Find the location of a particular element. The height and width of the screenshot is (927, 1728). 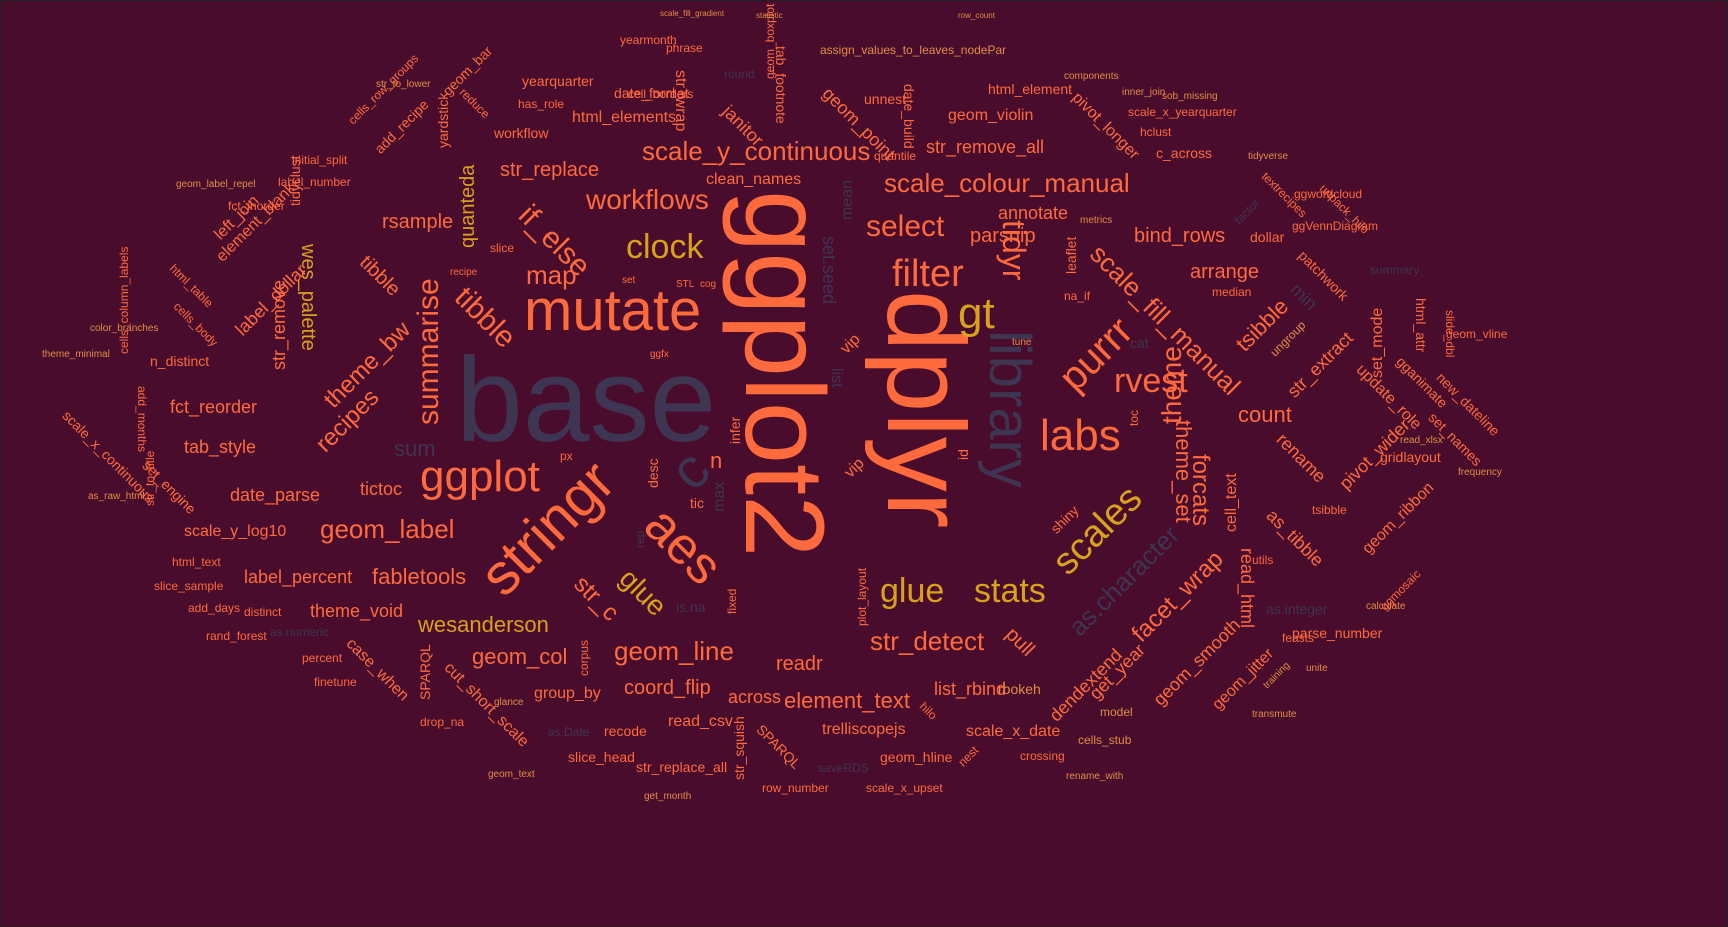

word-components: components is located at coordinates (1091, 77).